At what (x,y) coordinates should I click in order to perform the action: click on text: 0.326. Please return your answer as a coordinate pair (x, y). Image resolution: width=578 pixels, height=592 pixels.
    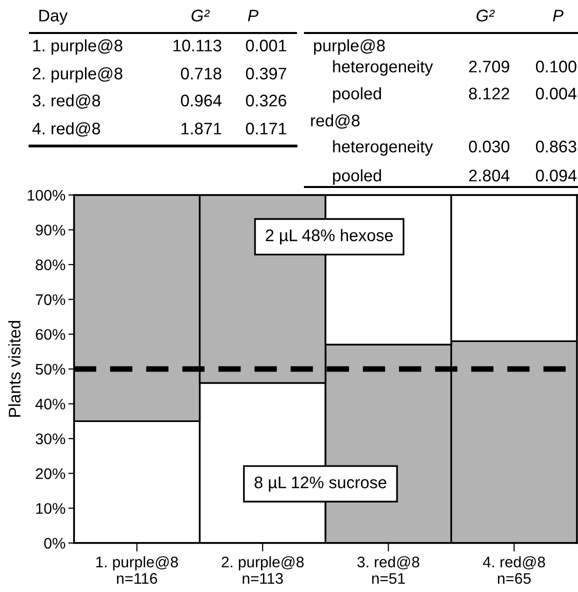
    Looking at the image, I should click on (266, 100).